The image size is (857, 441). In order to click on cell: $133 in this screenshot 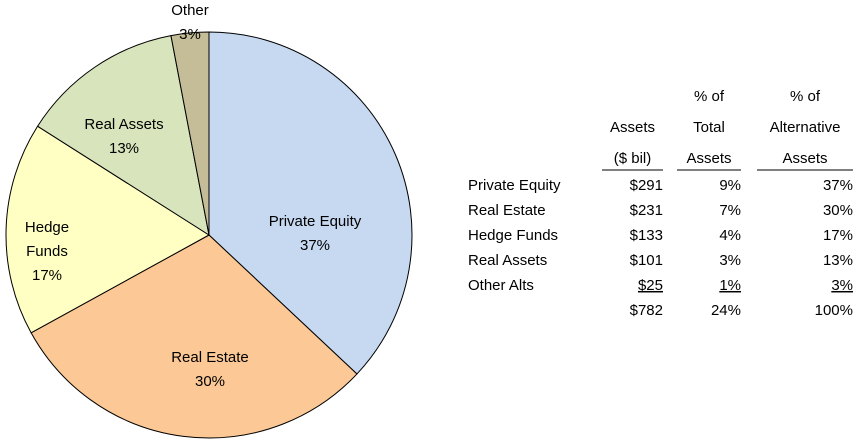, I will do `click(646, 235)`.